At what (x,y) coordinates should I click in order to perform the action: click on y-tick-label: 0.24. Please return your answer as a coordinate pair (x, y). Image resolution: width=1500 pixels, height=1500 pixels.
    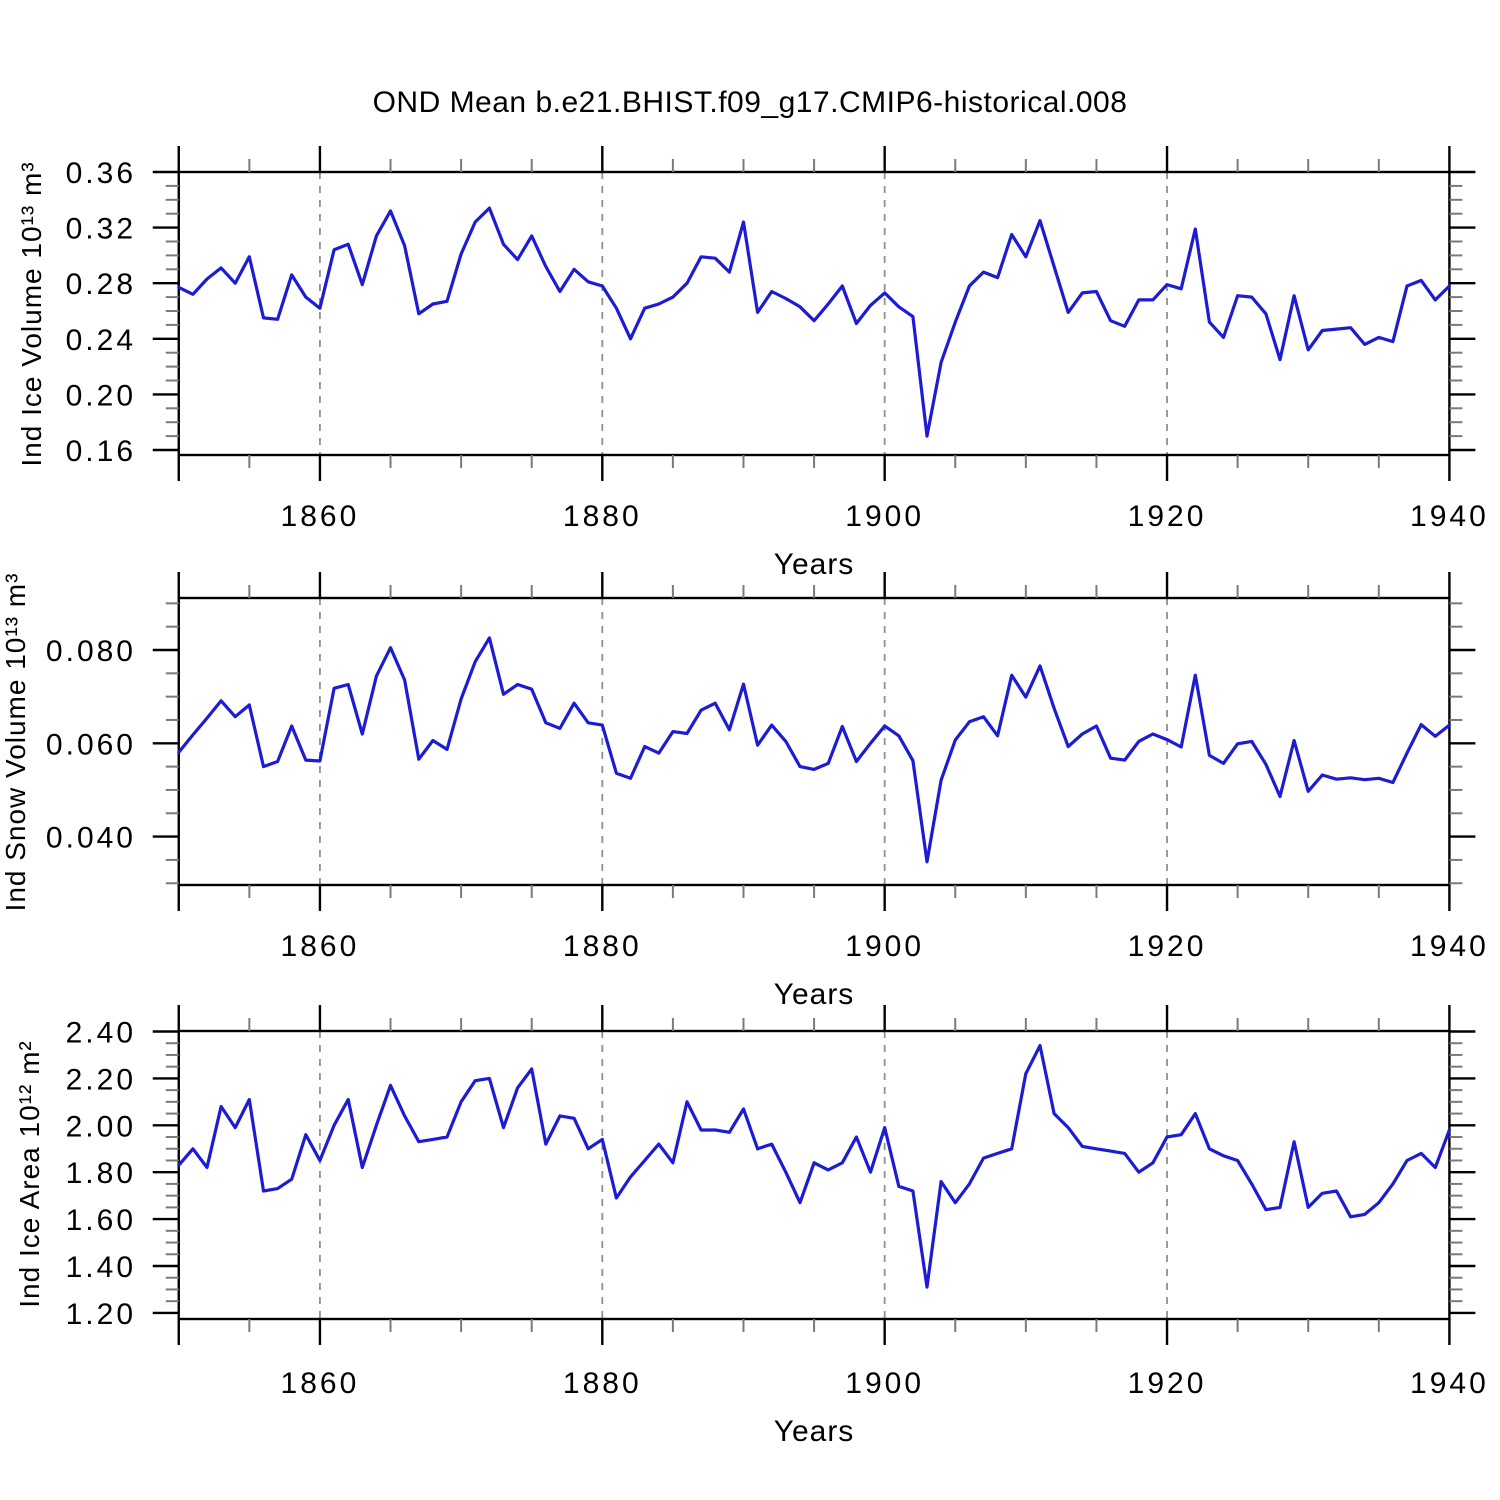
    Looking at the image, I should click on (101, 340).